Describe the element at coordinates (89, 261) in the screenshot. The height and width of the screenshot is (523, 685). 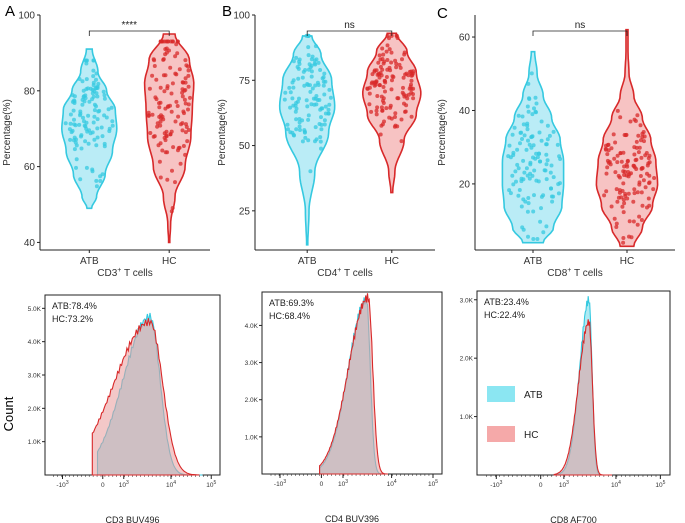
I see `group-label-atb: ATB` at that location.